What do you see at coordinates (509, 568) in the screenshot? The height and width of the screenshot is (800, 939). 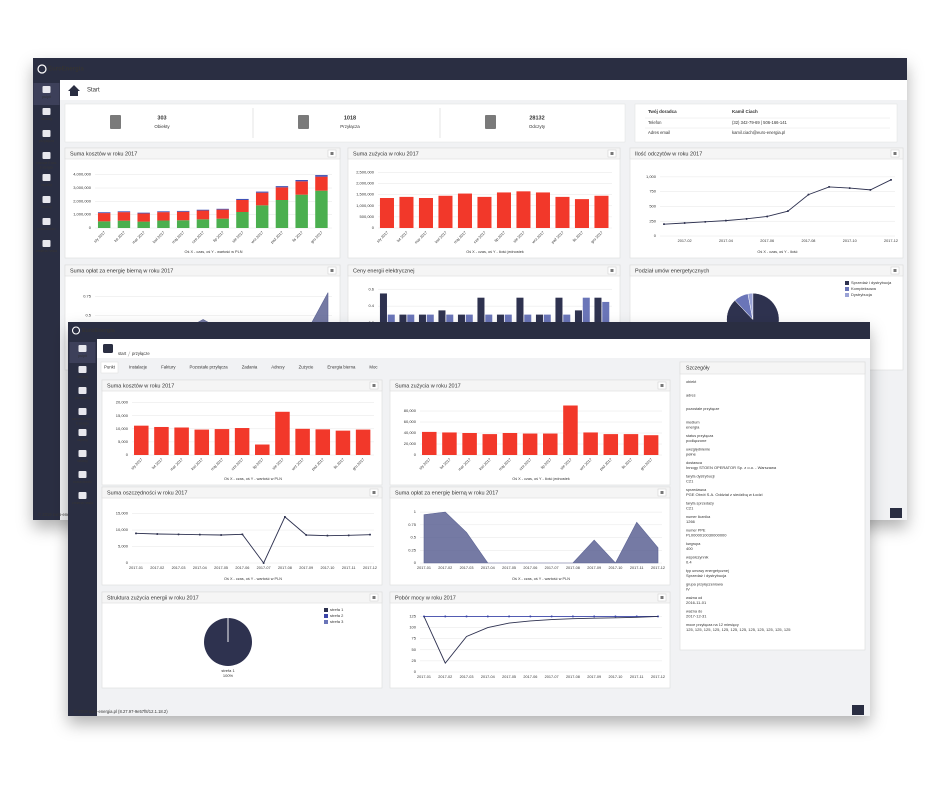 I see `x-tick-label: 2017-05` at bounding box center [509, 568].